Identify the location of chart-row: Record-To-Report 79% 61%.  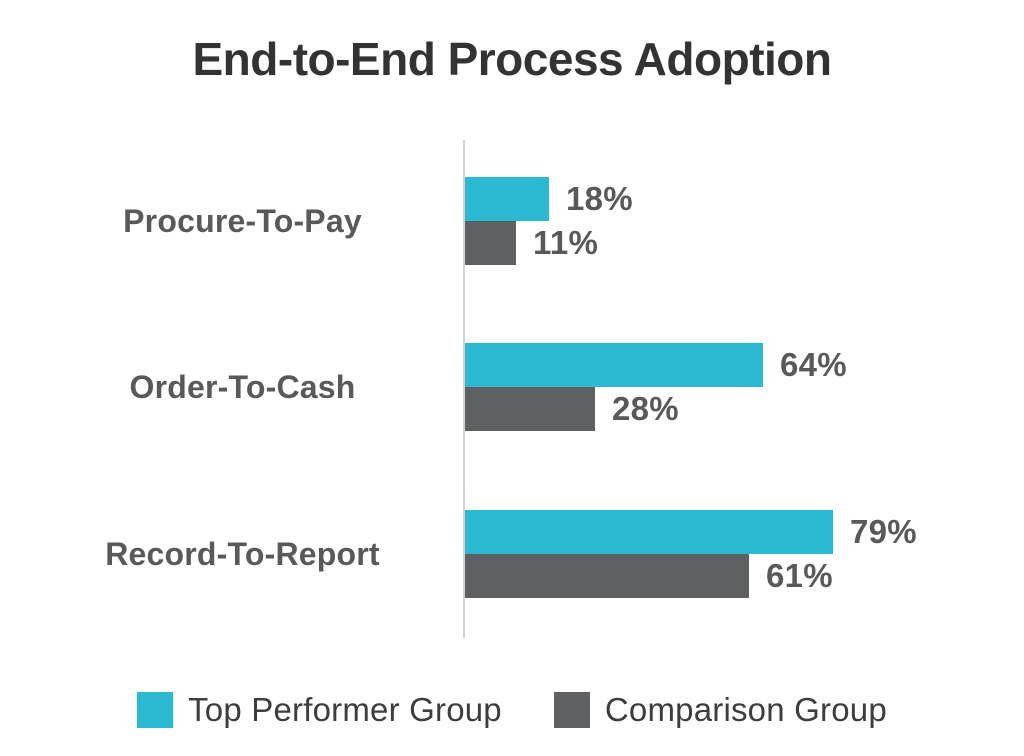
(512, 554).